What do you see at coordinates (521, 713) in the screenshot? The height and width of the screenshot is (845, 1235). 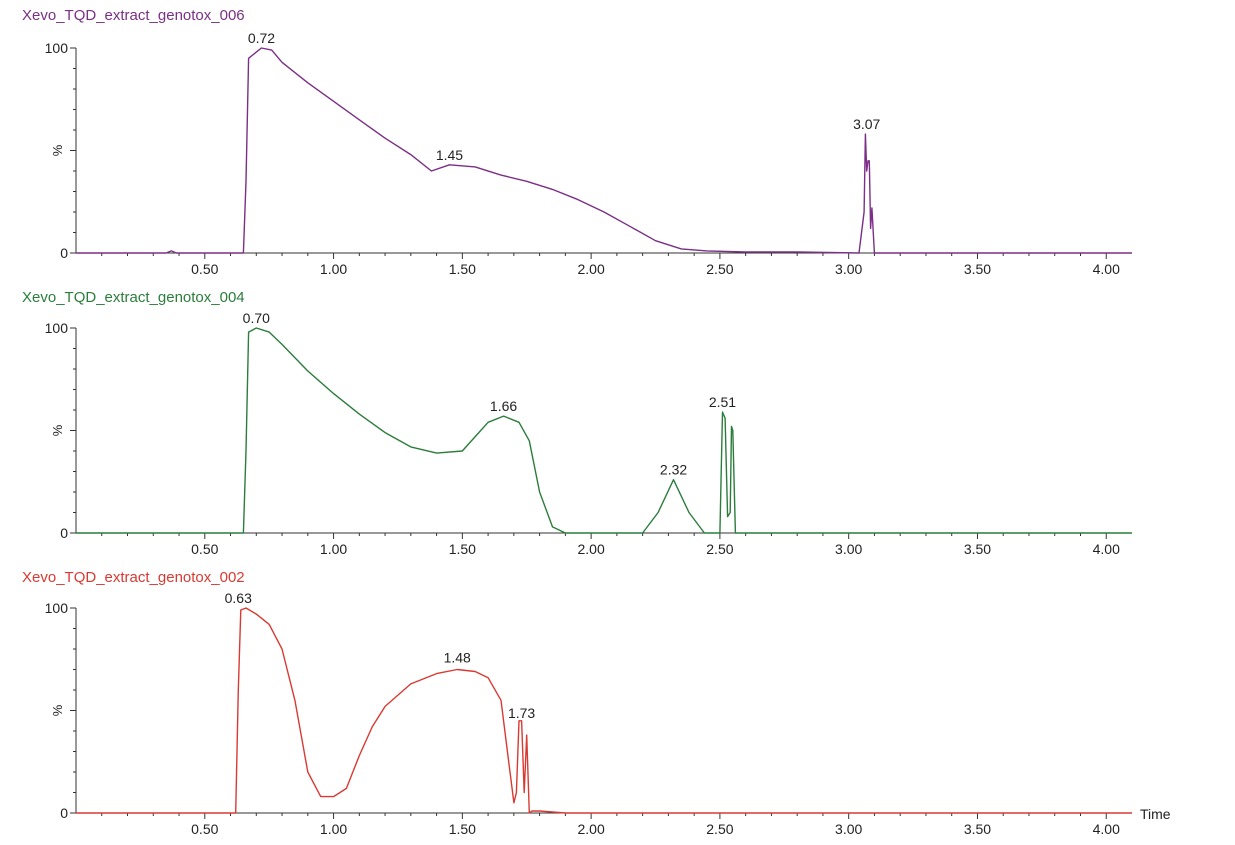 I see `peak-label: 1.73` at bounding box center [521, 713].